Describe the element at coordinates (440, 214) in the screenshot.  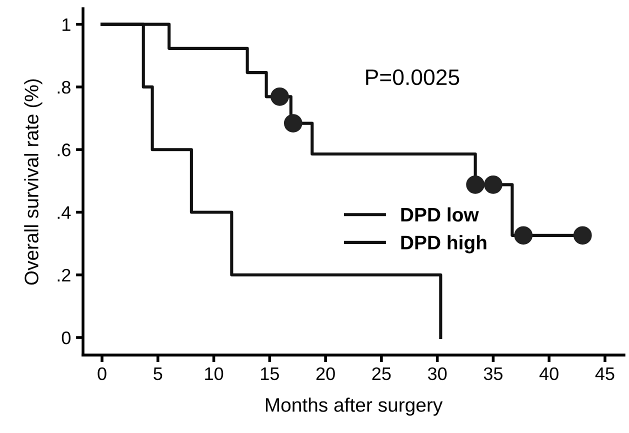
I see `legend-label: DPD low` at that location.